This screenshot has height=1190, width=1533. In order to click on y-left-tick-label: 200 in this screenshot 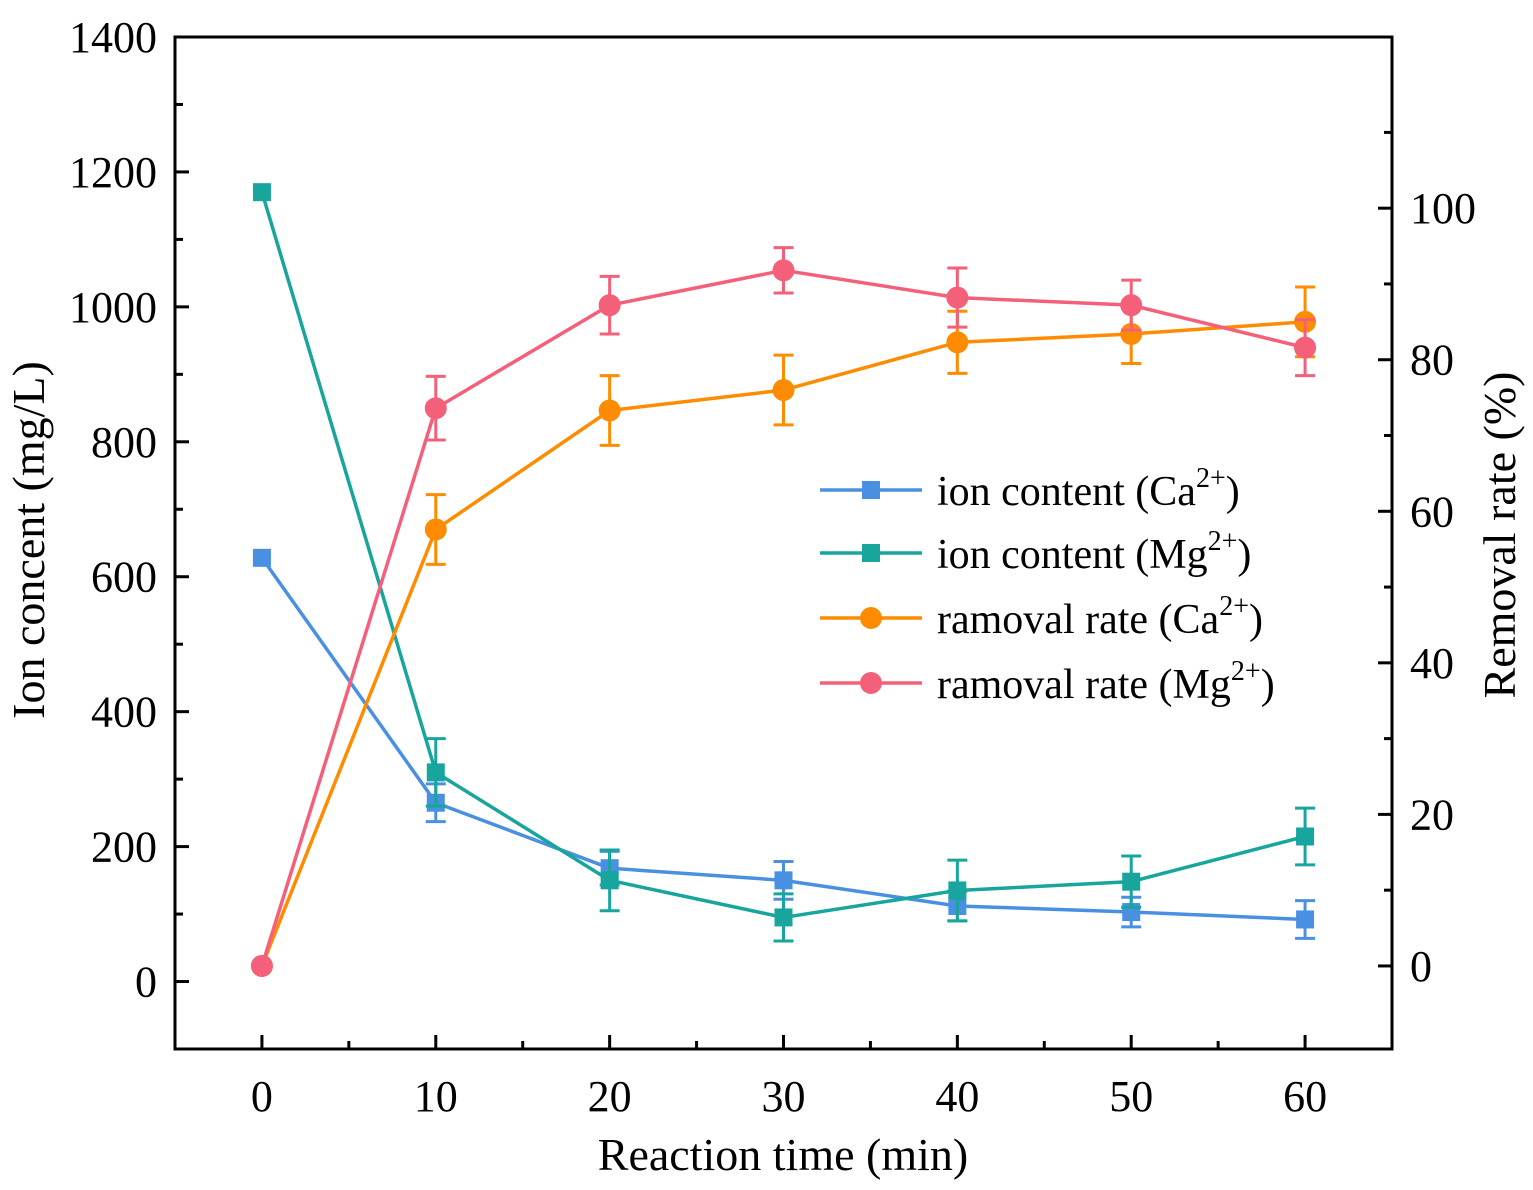, I will do `click(124, 847)`.